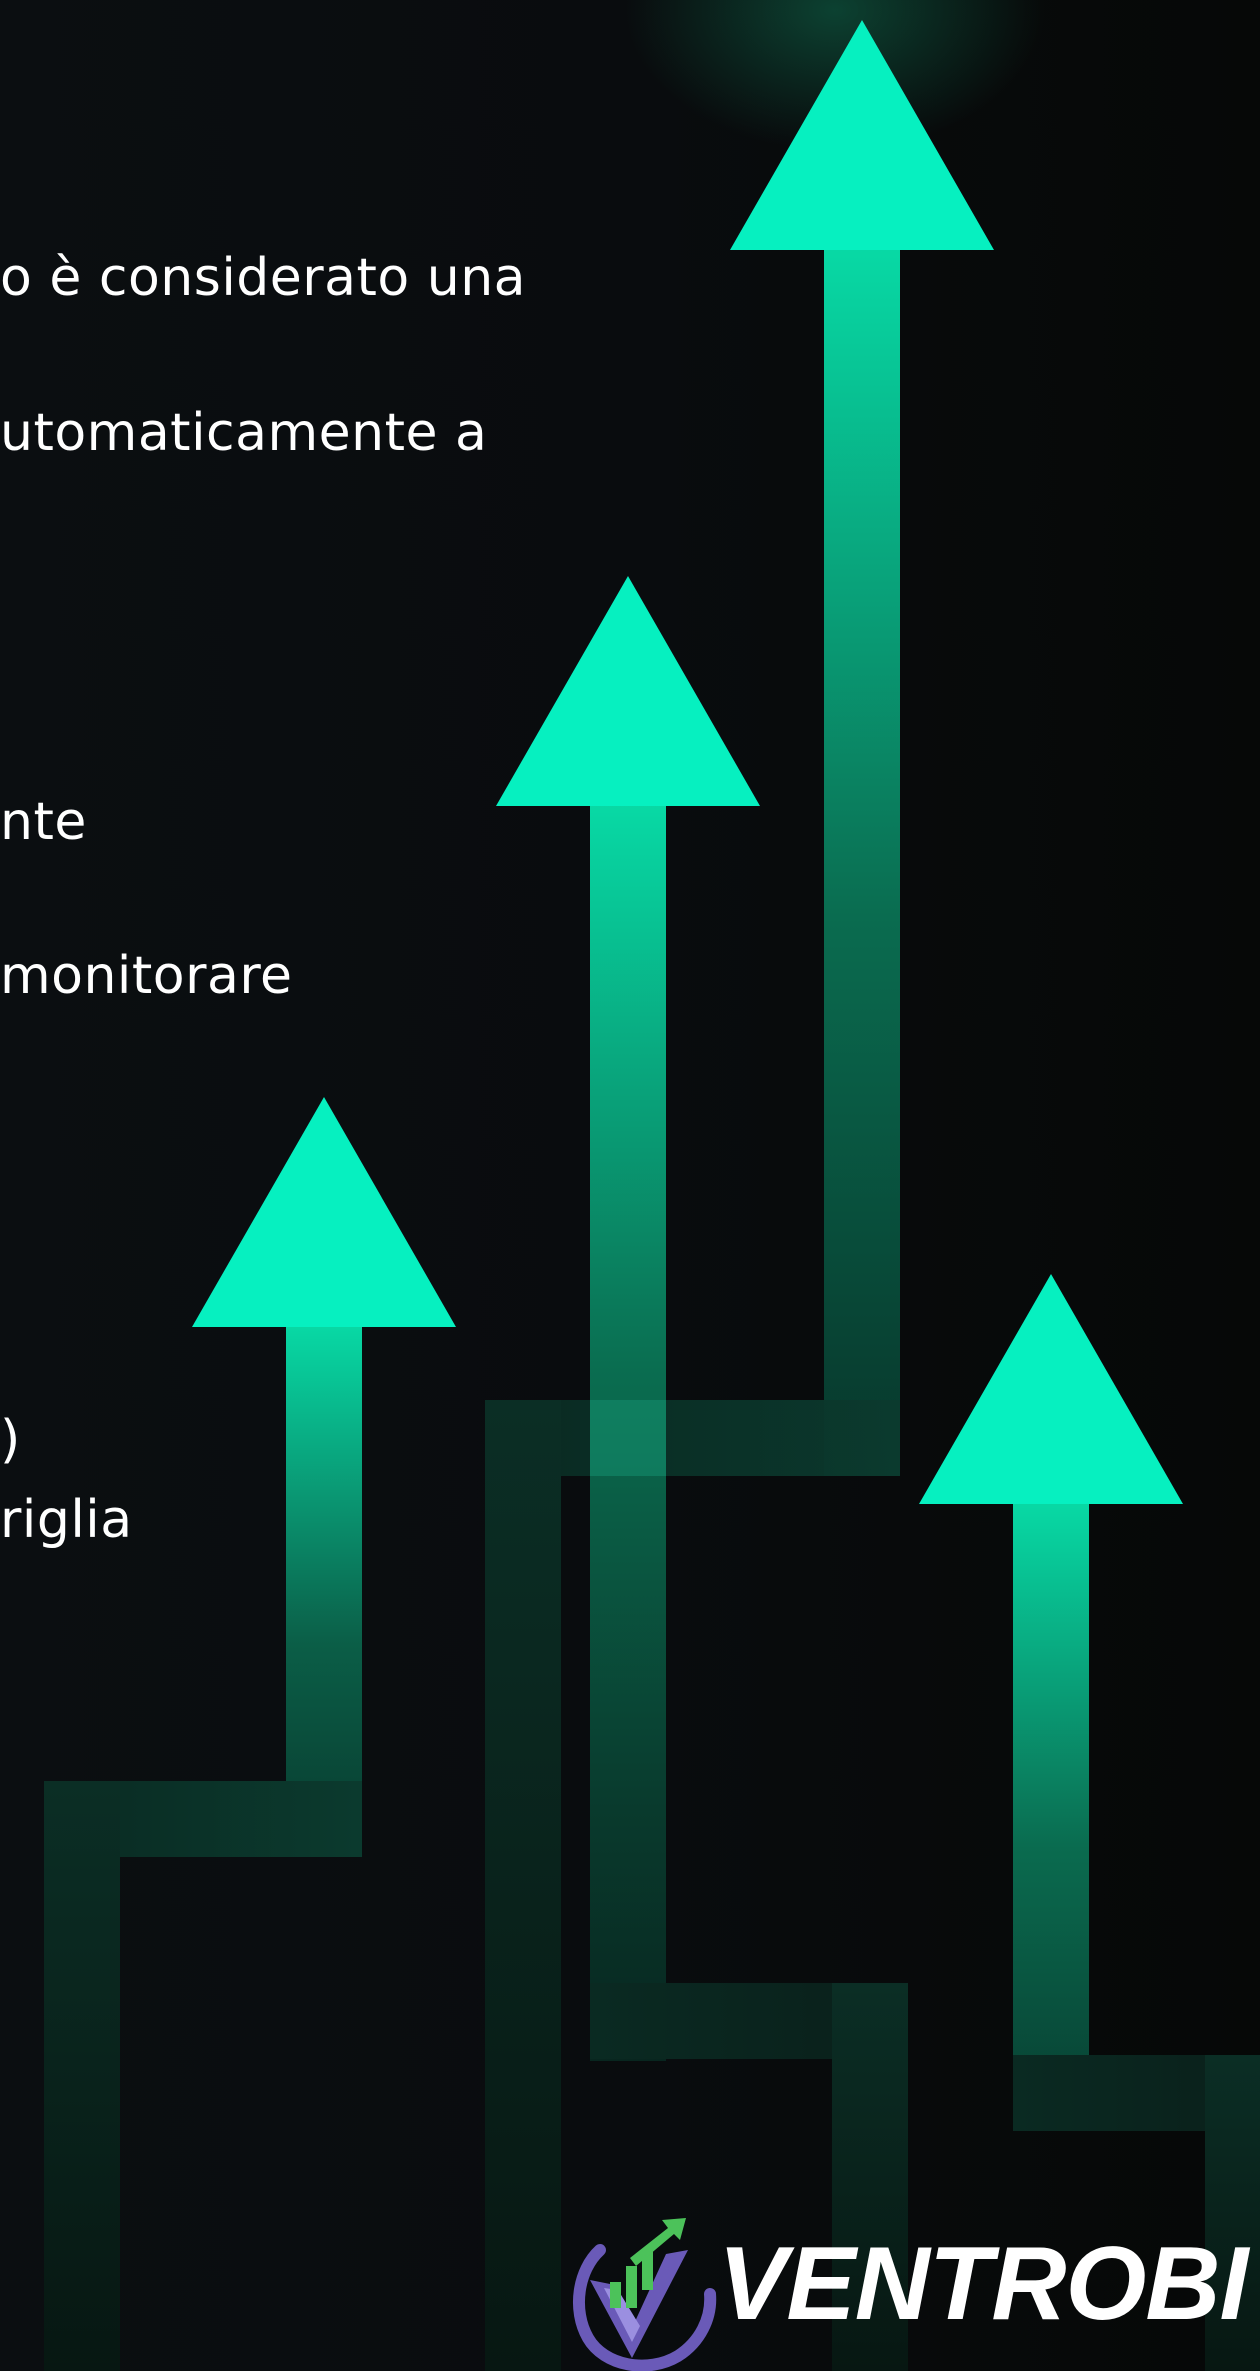 The width and height of the screenshot is (1260, 2371). What do you see at coordinates (244, 433) in the screenshot?
I see `body-text-line: utomaticamente a` at bounding box center [244, 433].